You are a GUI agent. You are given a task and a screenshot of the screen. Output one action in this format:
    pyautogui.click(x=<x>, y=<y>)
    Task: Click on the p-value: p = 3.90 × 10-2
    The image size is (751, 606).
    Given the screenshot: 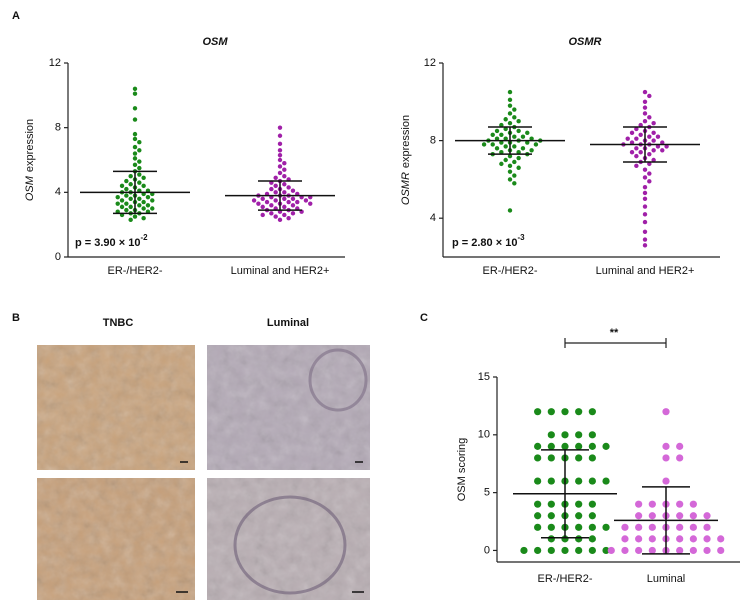 What is the action you would take?
    pyautogui.click(x=111, y=241)
    